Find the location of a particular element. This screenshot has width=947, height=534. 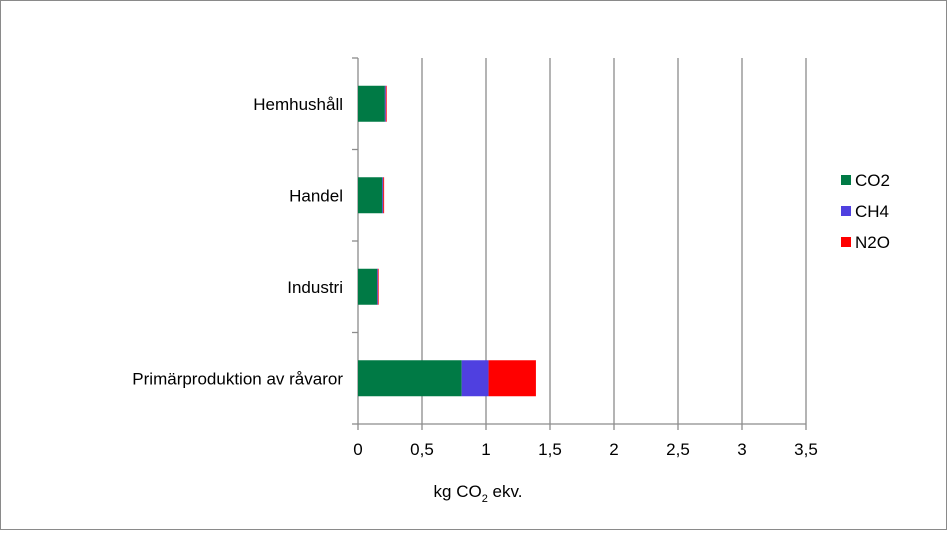

legend-label: N2O is located at coordinates (872, 242).